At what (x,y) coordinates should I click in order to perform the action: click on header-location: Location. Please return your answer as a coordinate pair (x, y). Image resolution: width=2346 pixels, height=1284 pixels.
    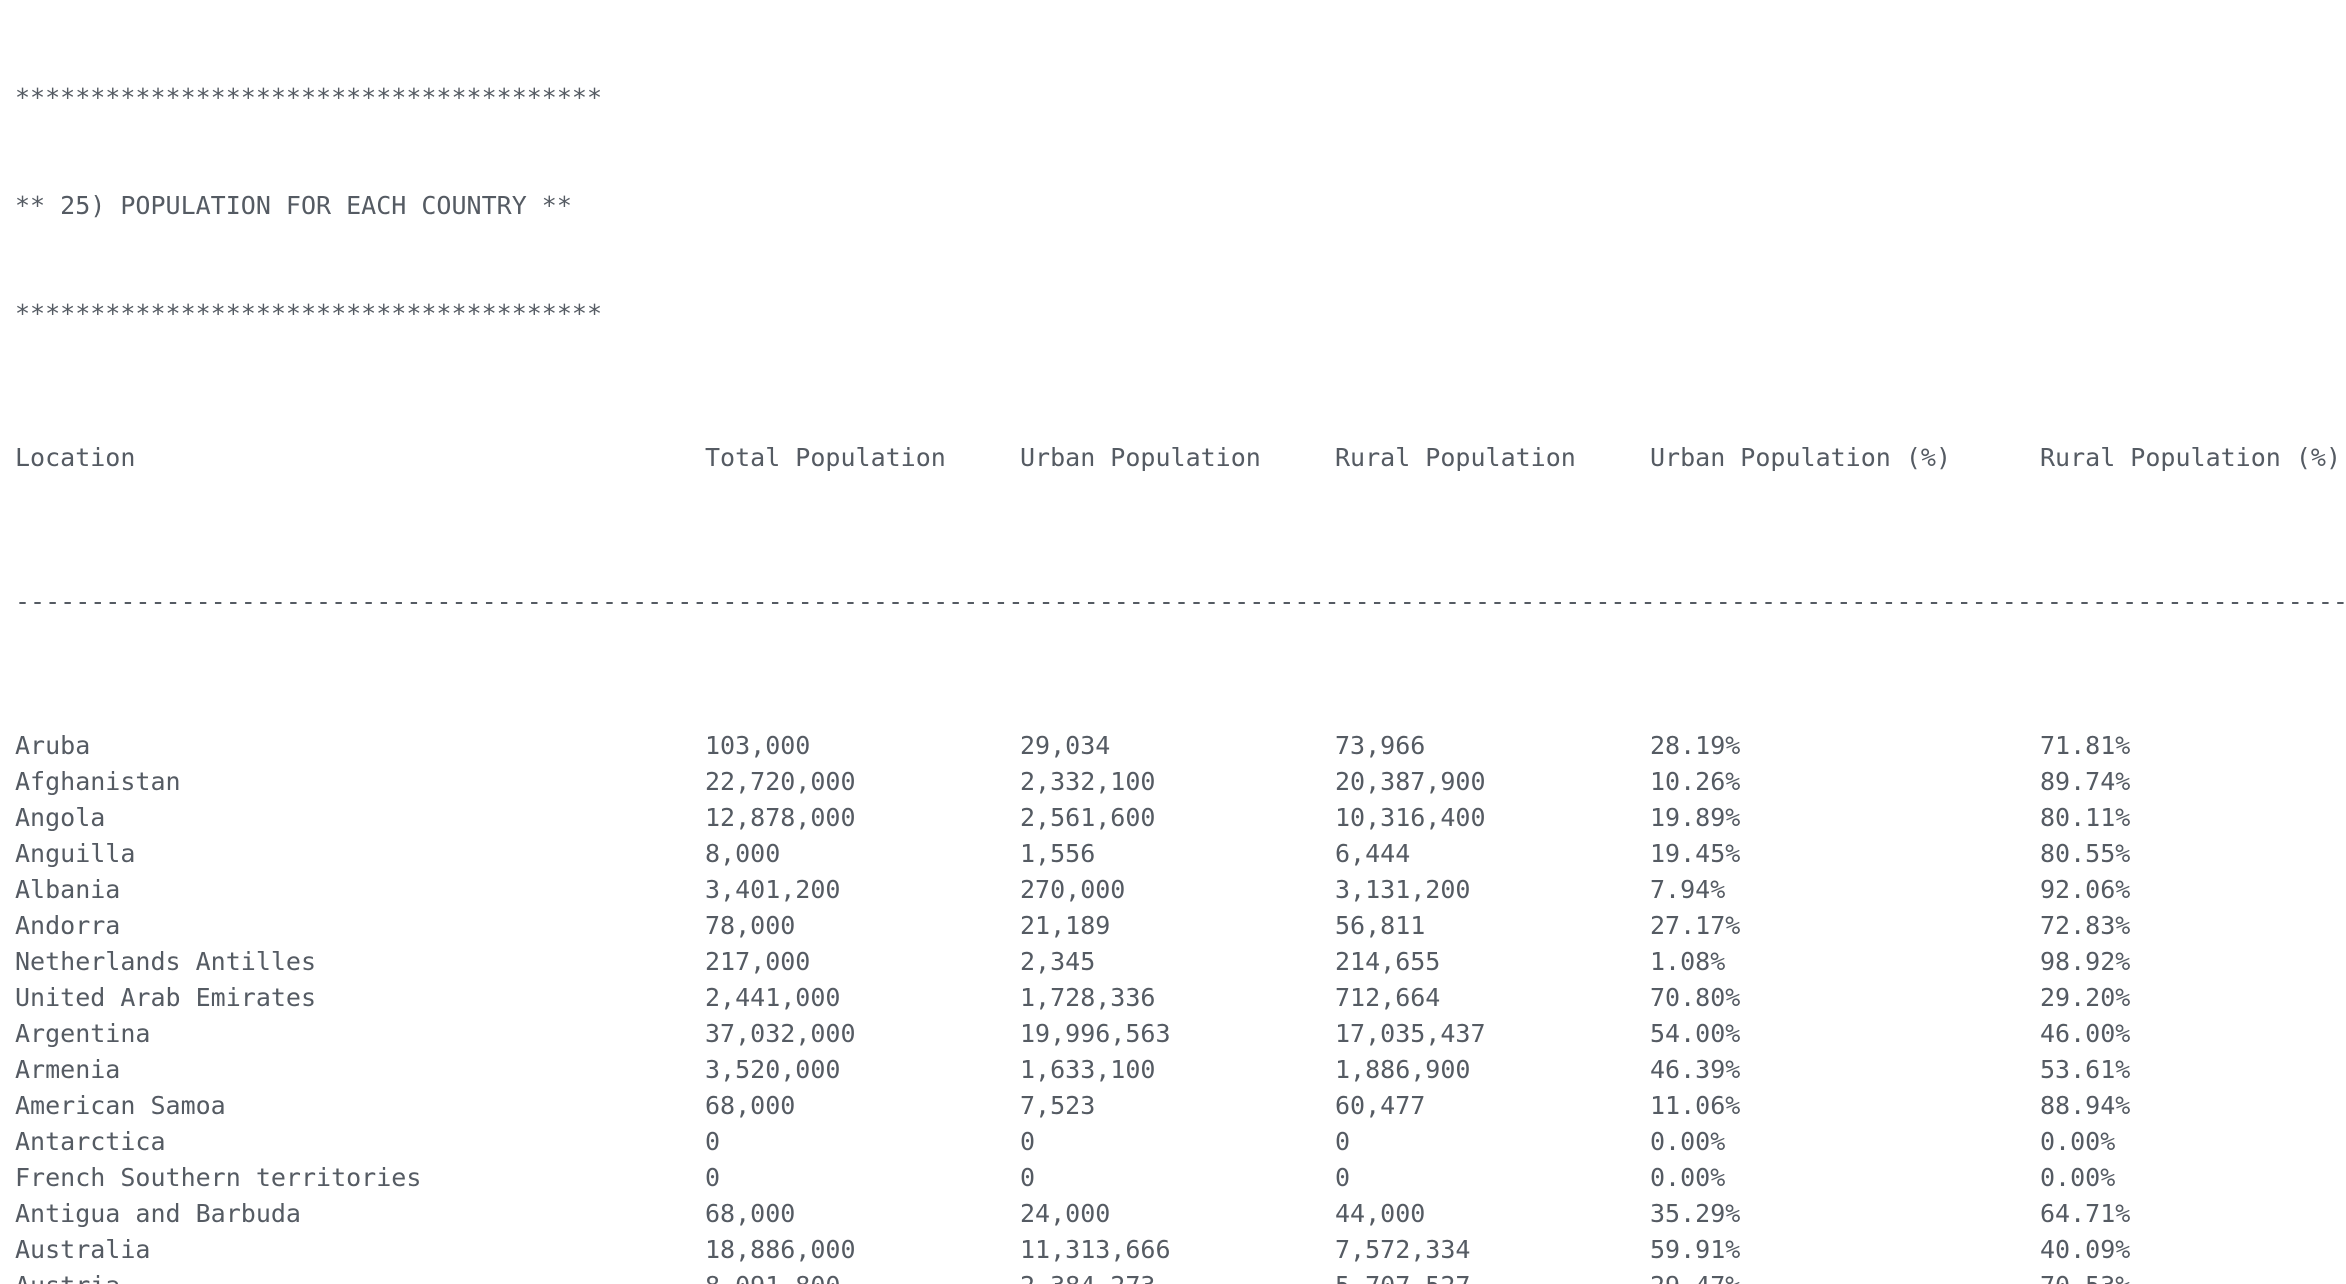
    Looking at the image, I should click on (75, 457).